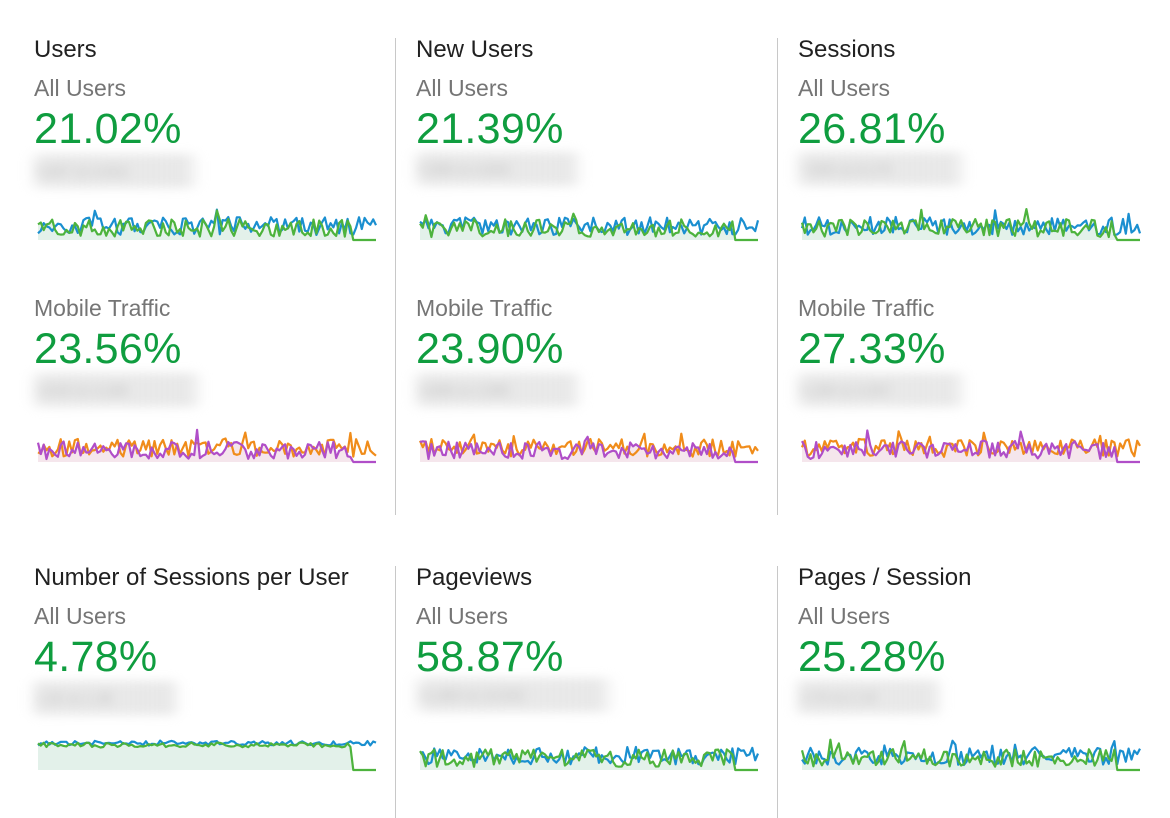  I want to click on metric-title: Pages / Session, so click(885, 577).